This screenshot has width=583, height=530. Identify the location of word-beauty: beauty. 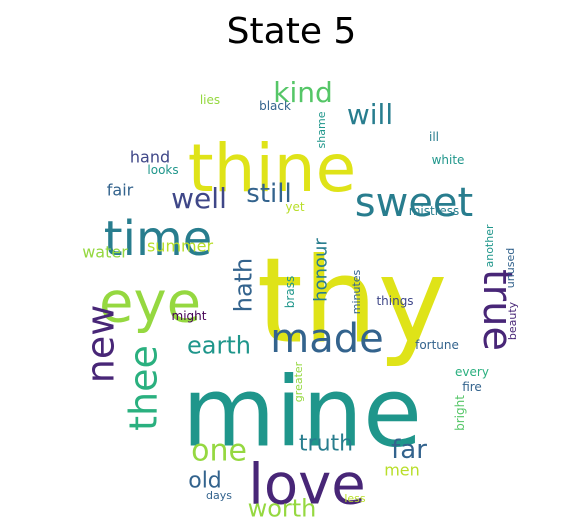
(512, 320).